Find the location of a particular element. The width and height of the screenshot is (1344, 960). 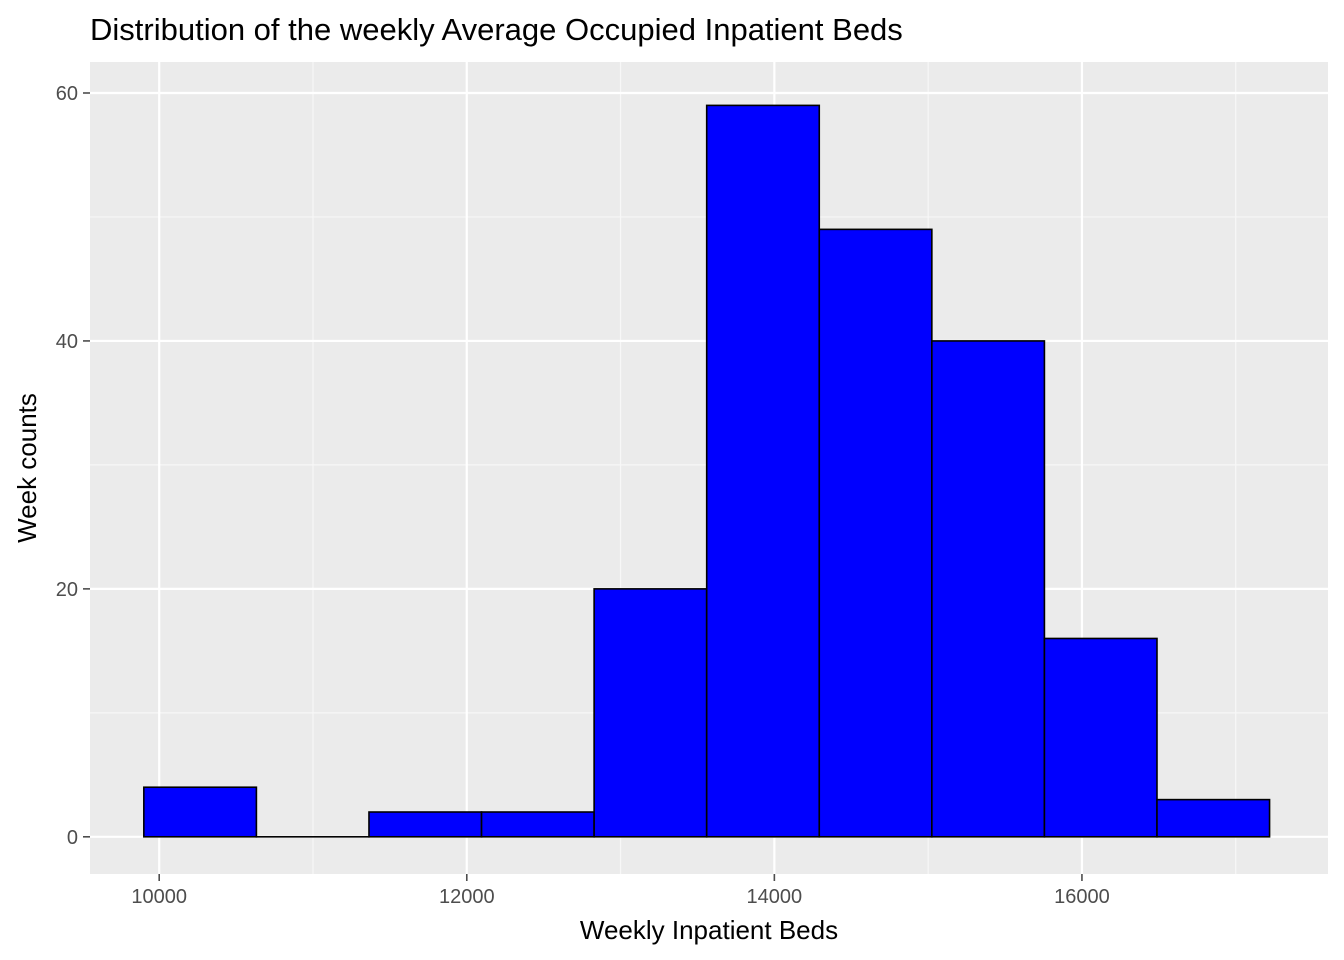

x-tick-label: 14000 is located at coordinates (775, 897).